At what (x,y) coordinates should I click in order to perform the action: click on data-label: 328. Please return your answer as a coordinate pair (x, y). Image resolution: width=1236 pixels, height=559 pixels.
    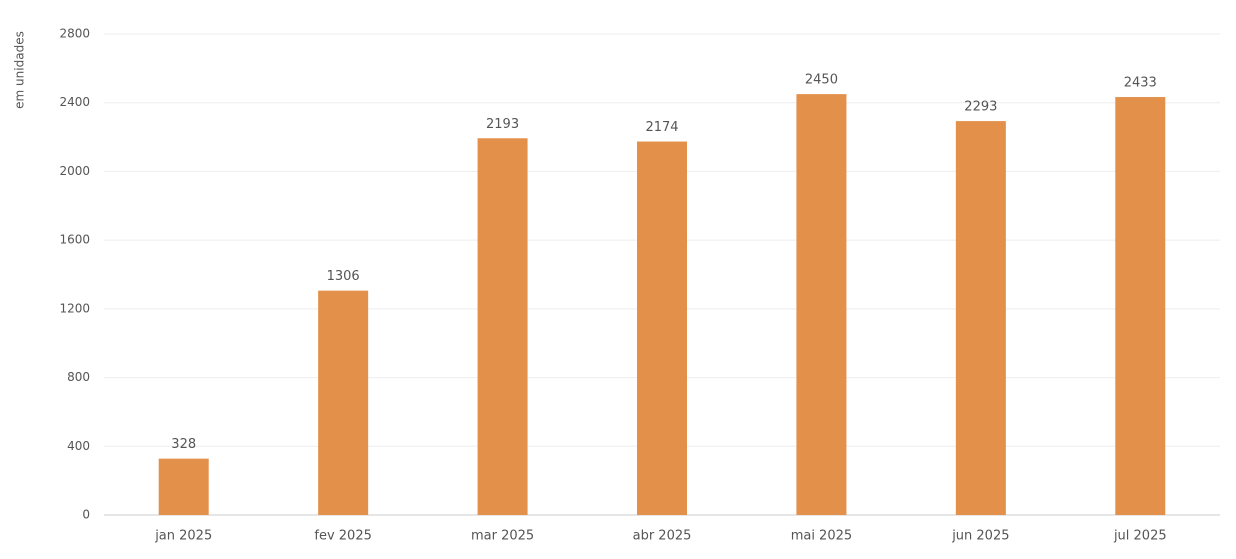
    Looking at the image, I should click on (183, 444).